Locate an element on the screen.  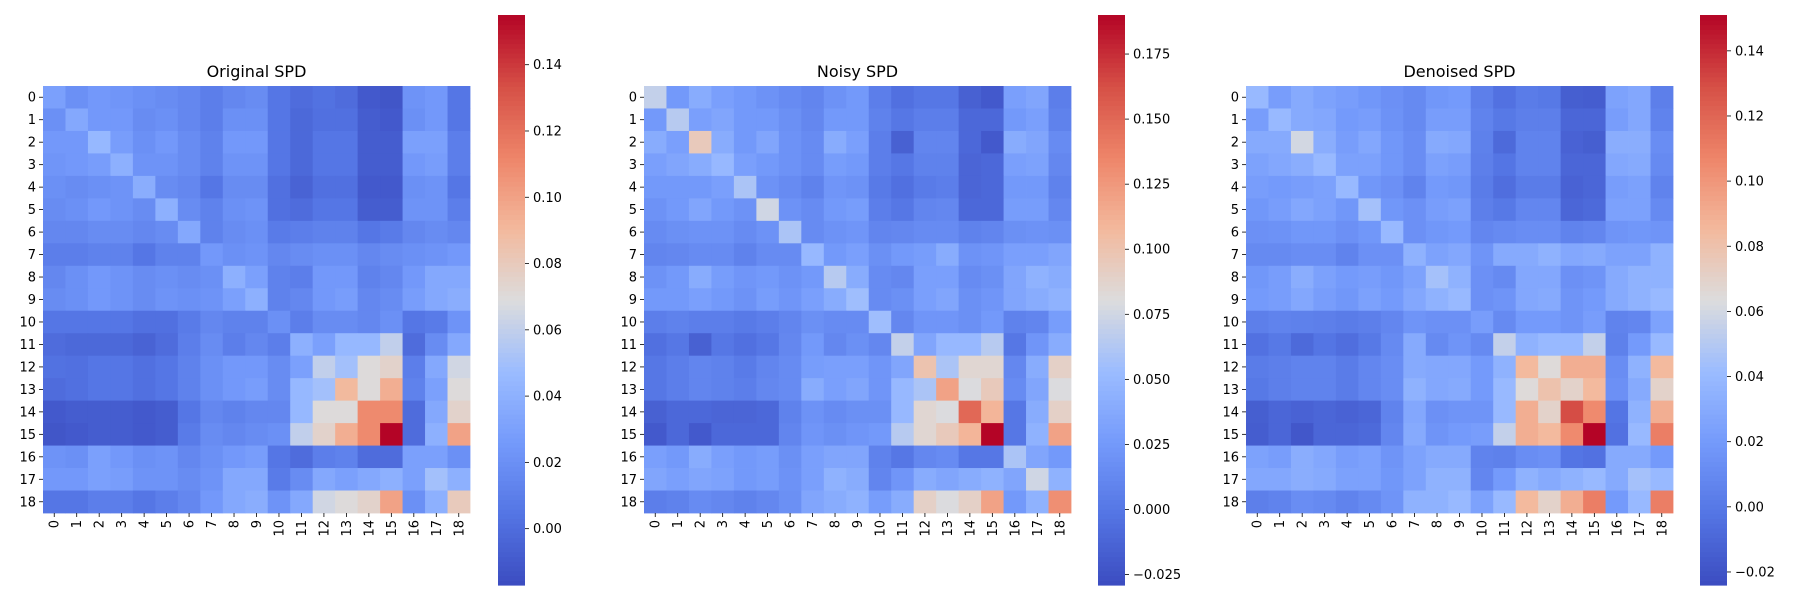
y-tick-label: 6 is located at coordinates (1235, 233).